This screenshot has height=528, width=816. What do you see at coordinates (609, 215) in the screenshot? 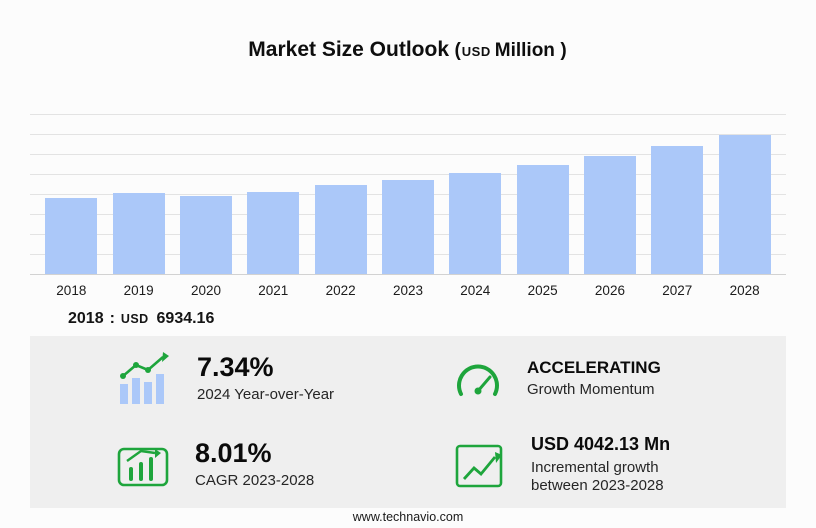
I see `bar-2026` at bounding box center [609, 215].